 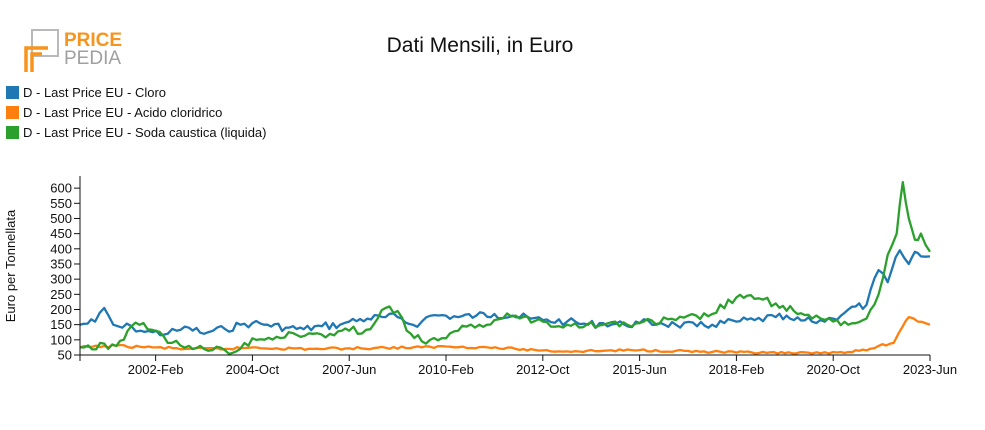 I want to click on y-tick-600: 600, so click(x=65, y=188).